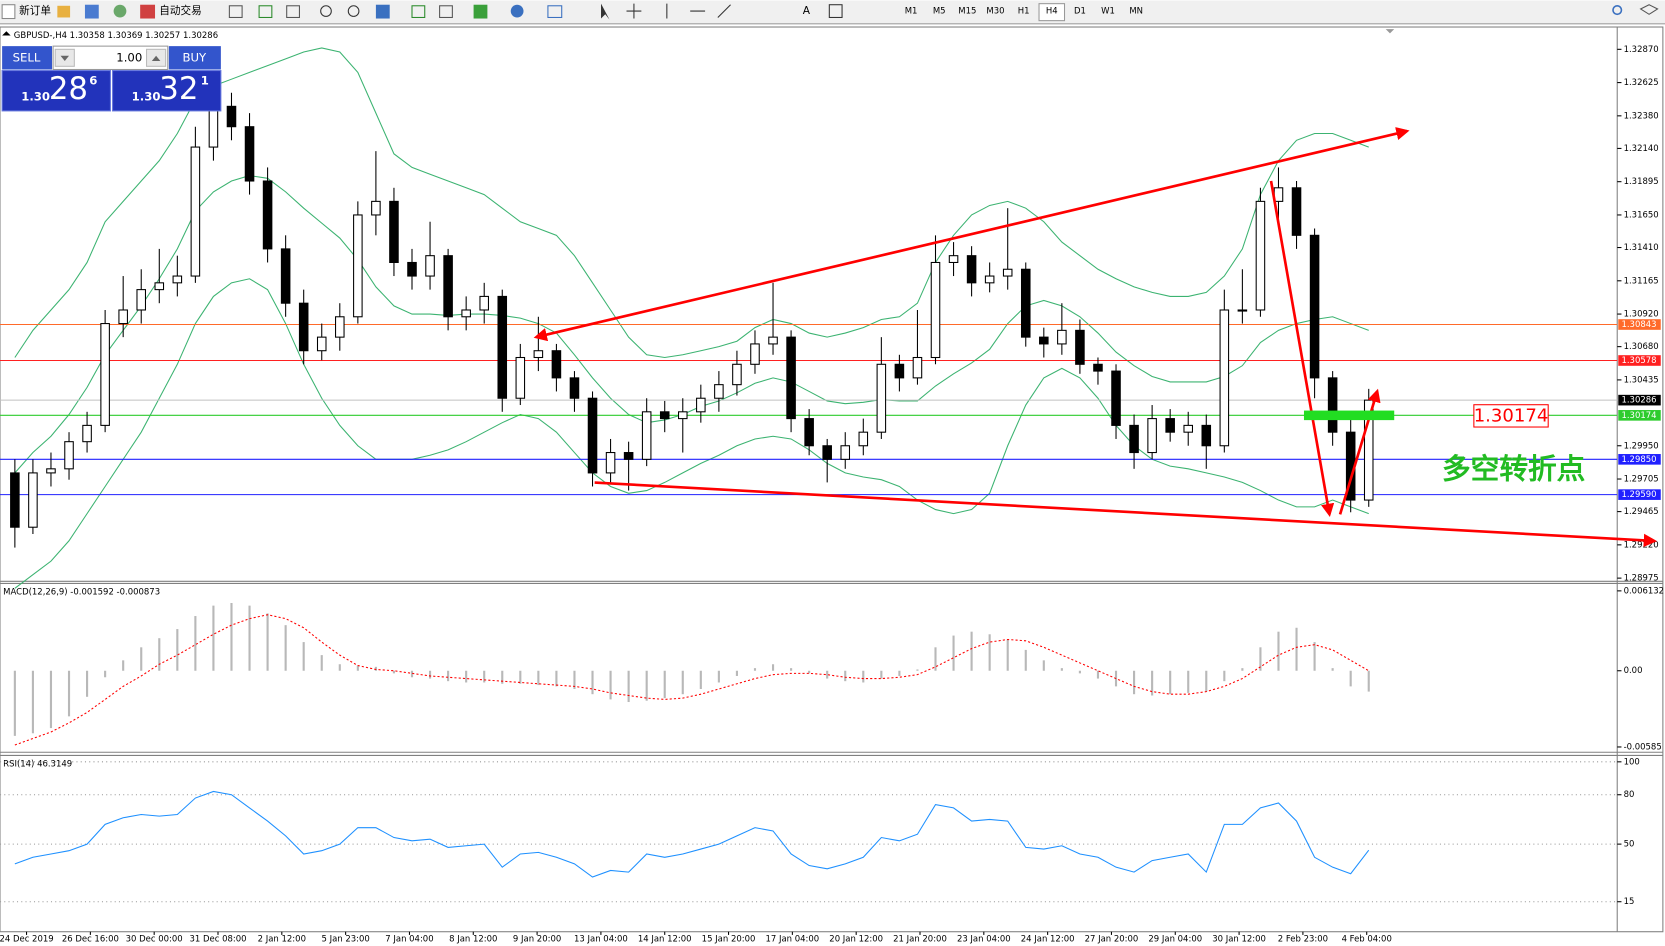 This screenshot has width=1665, height=946. What do you see at coordinates (110, 58) in the screenshot?
I see `lots-field` at bounding box center [110, 58].